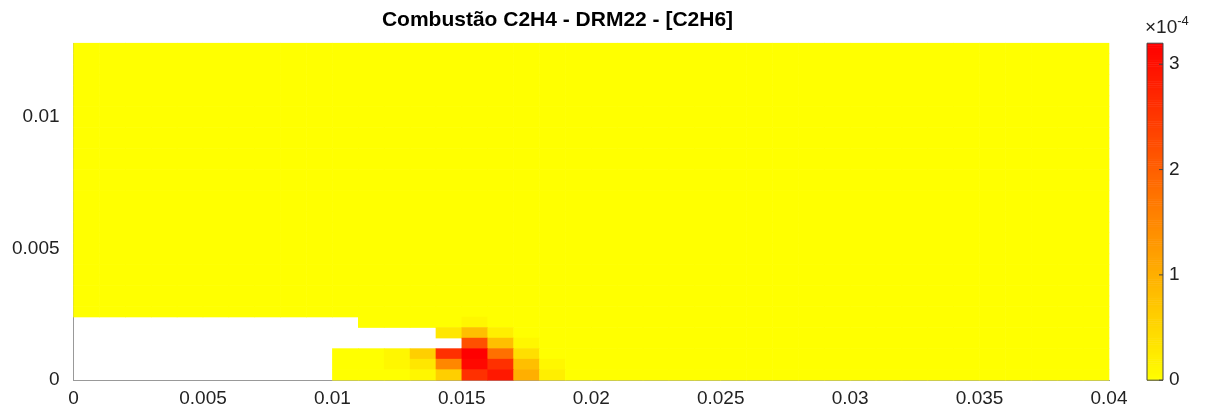 The height and width of the screenshot is (412, 1217). What do you see at coordinates (54, 379) in the screenshot?
I see `y-tick-label: 0` at bounding box center [54, 379].